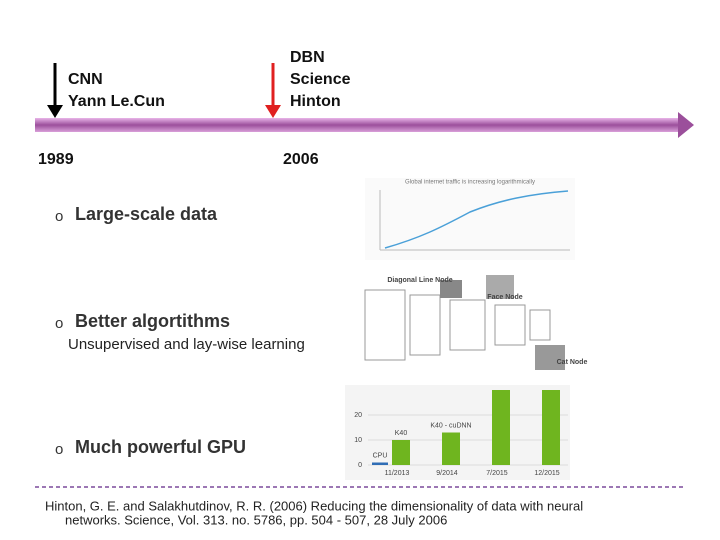 Image resolution: width=720 pixels, height=540 pixels. I want to click on x-tick-label: 7/2015, so click(497, 473).